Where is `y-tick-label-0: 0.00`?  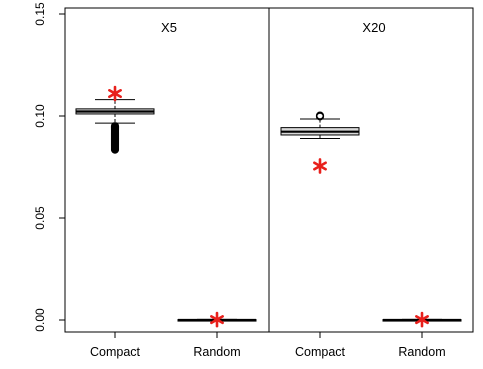 y-tick-label-0: 0.00 is located at coordinates (40, 320).